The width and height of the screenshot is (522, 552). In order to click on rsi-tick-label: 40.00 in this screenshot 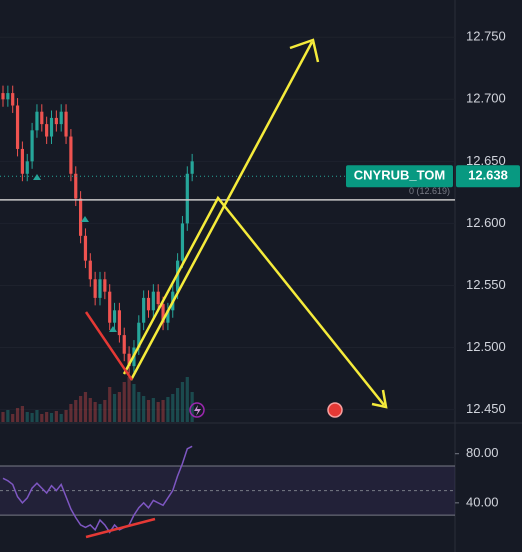, I will do `click(482, 501)`.